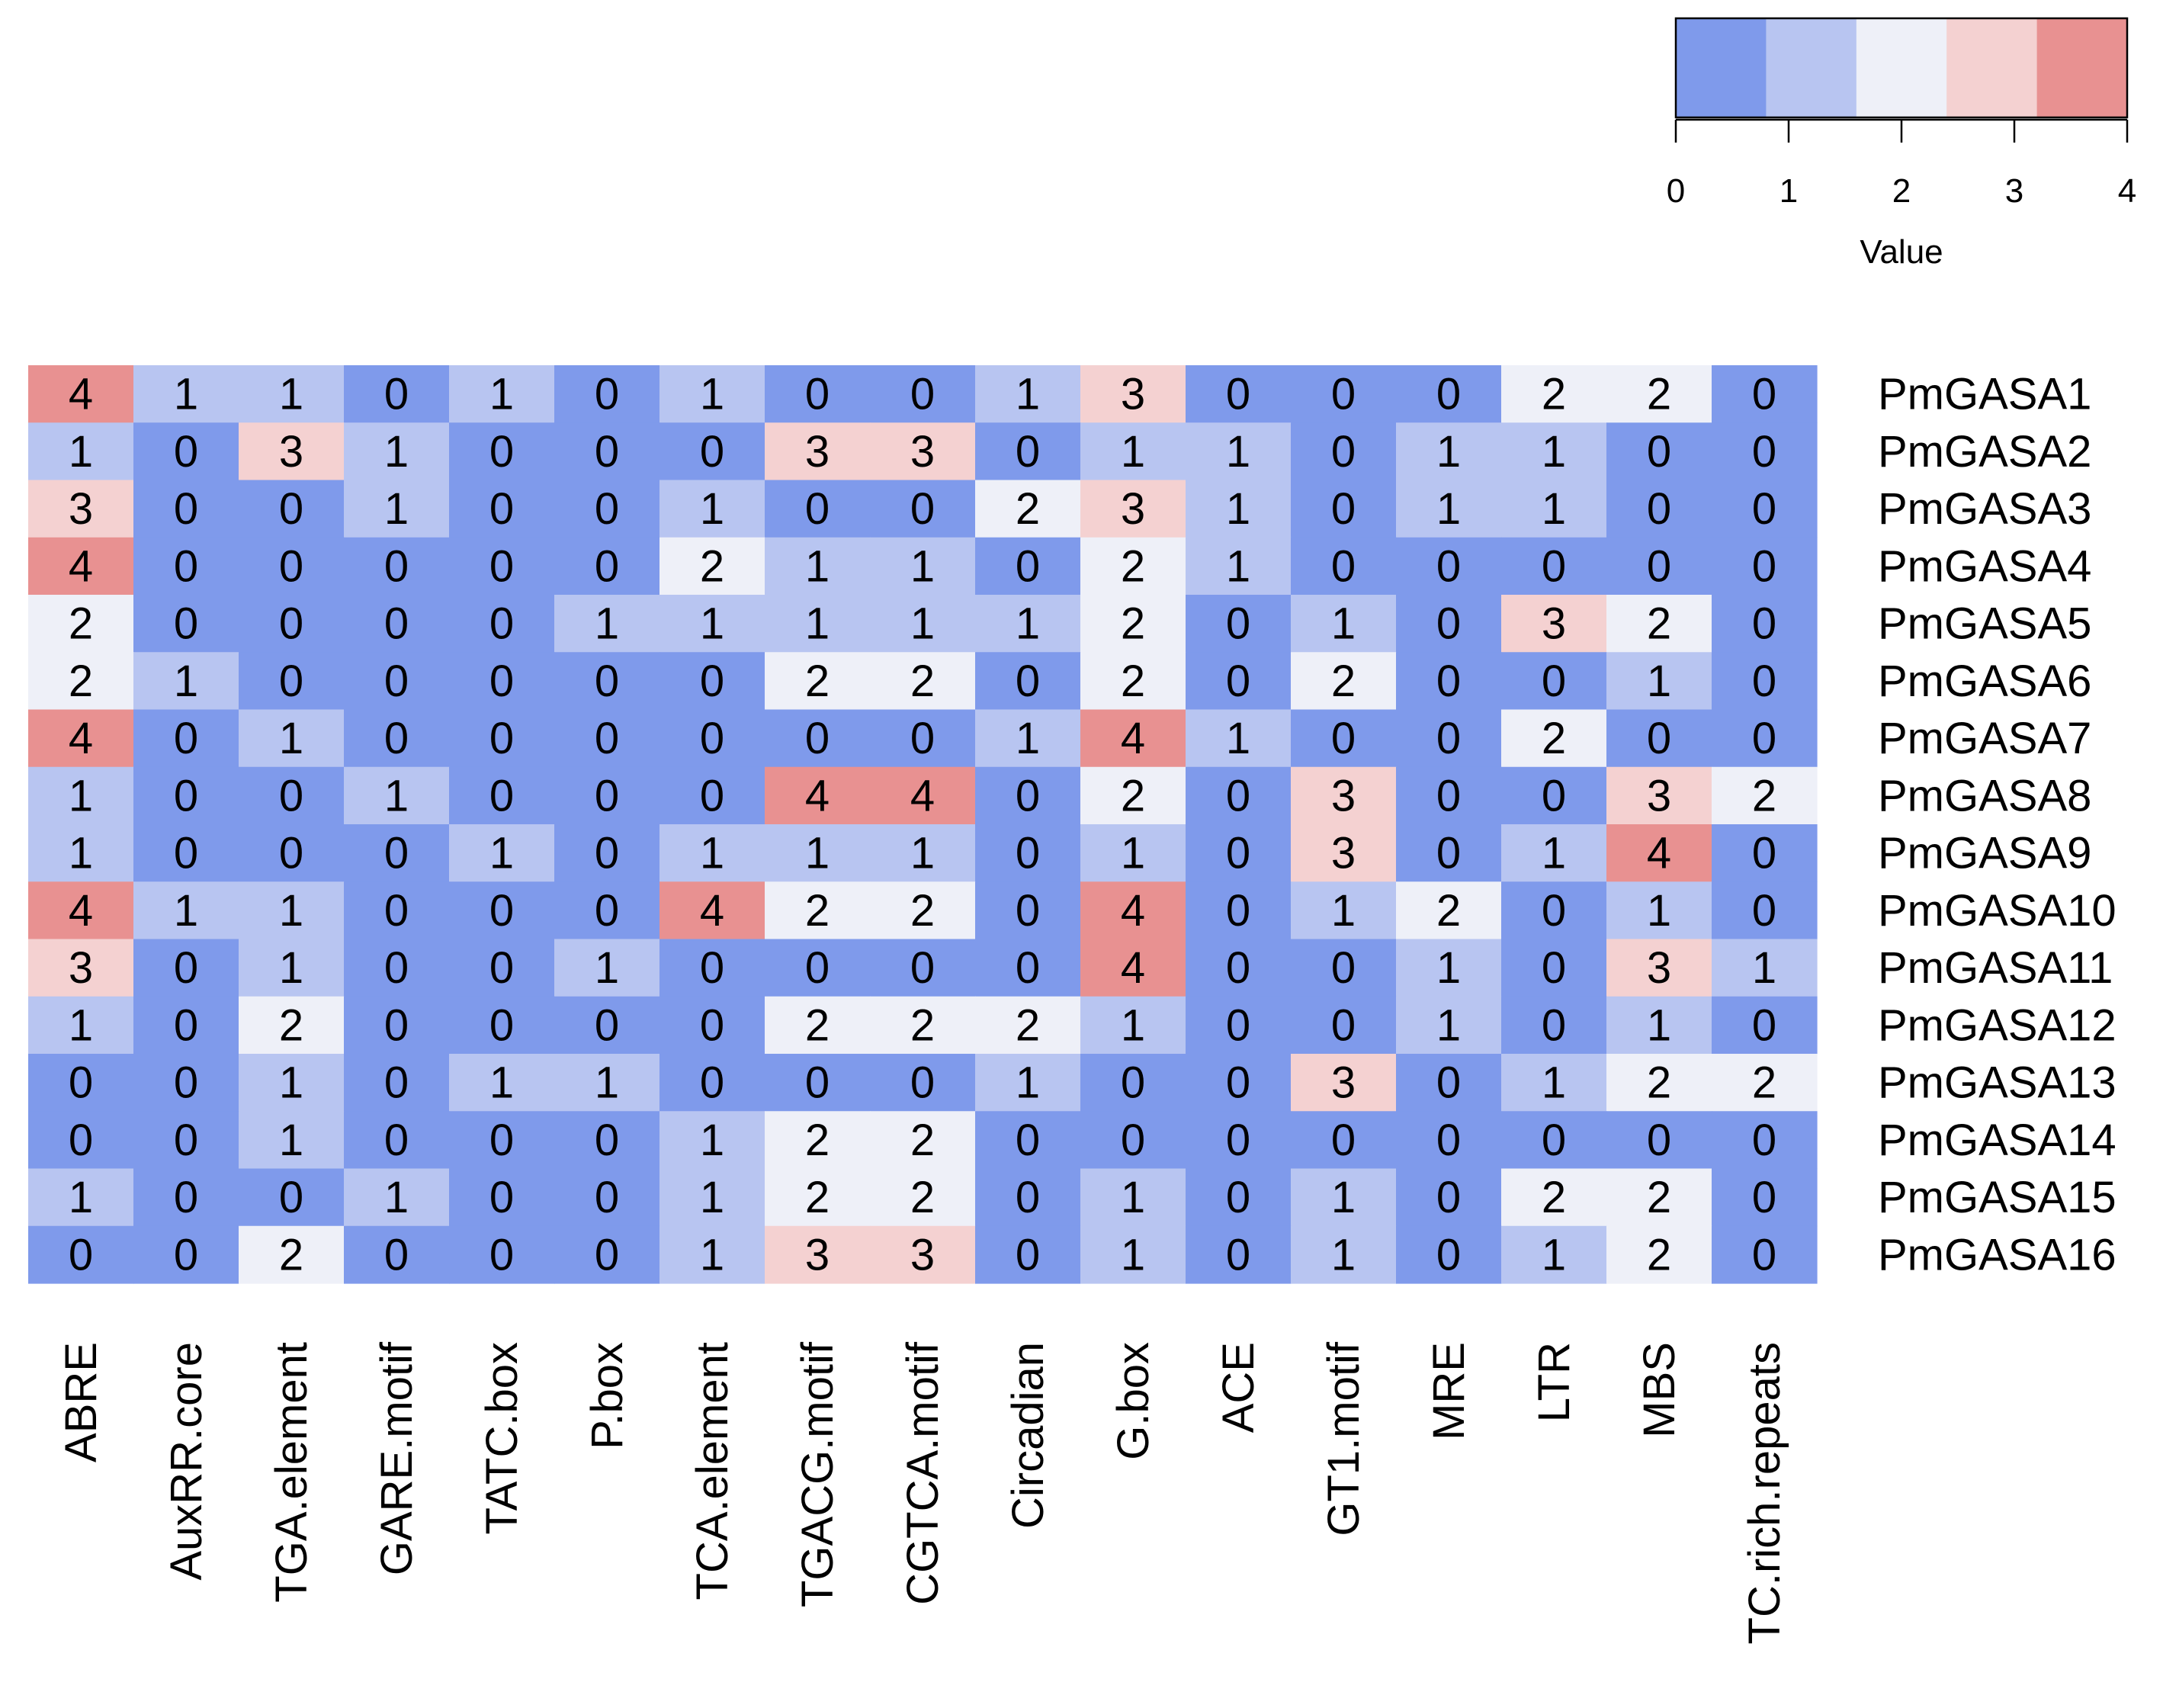  Describe the element at coordinates (1984, 624) in the screenshot. I see `row-label: PmGASA5` at that location.